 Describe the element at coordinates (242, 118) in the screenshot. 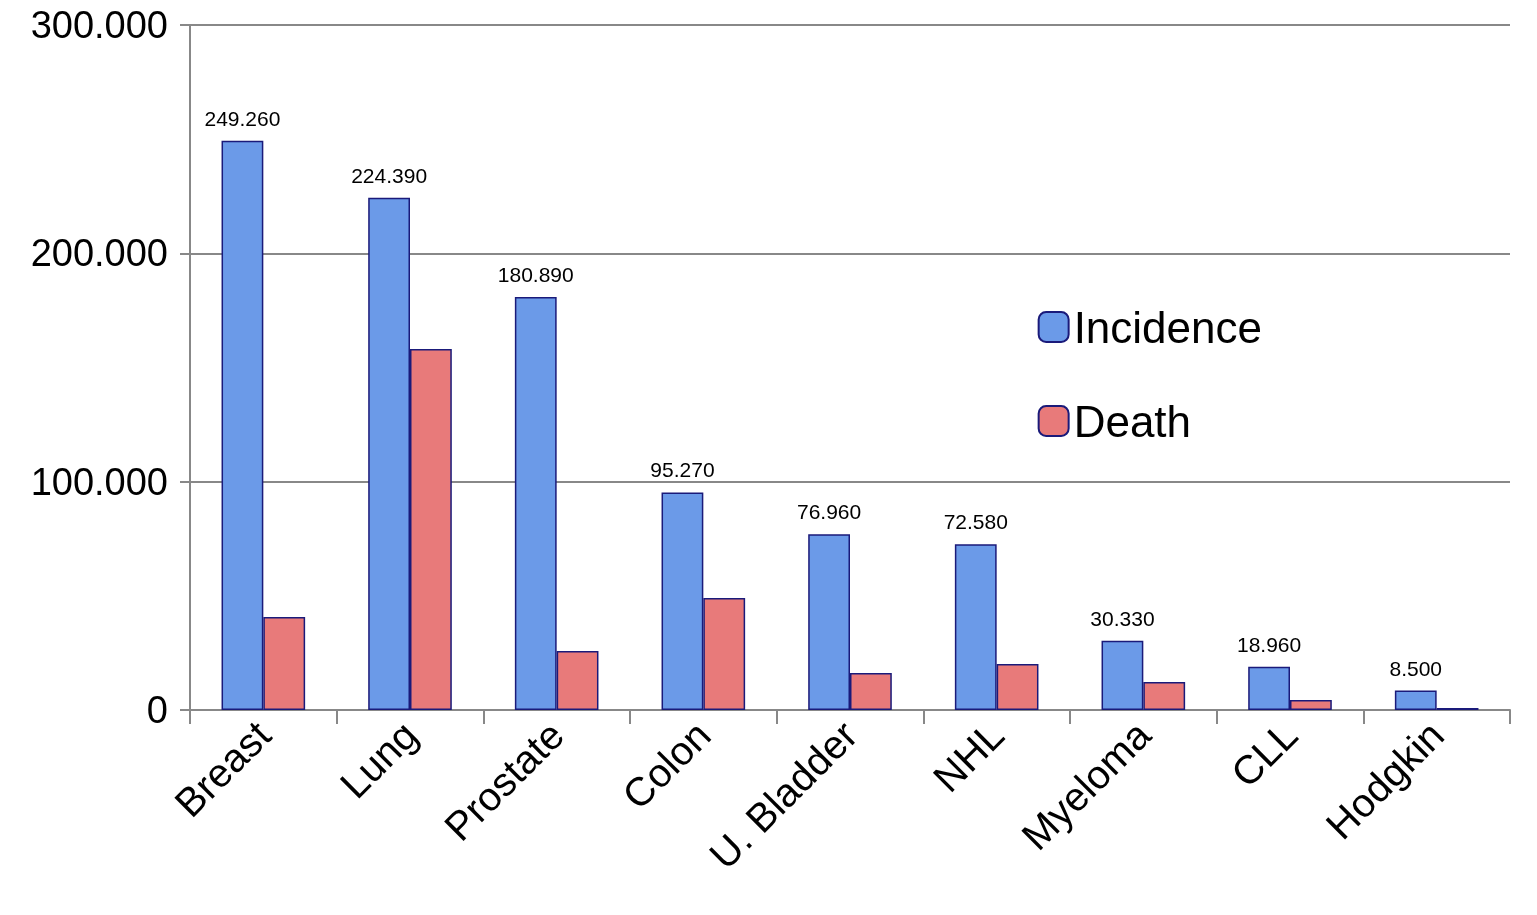

I see `data-label: 249.260` at that location.